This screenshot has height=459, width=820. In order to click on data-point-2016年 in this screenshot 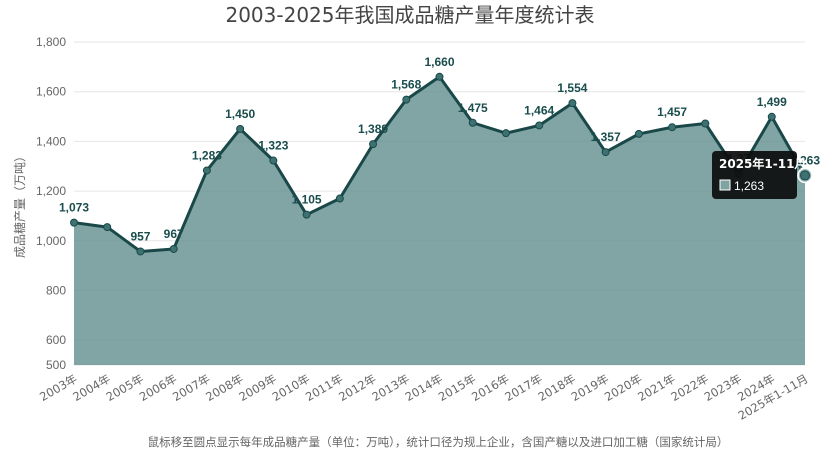, I will do `click(505, 133)`.